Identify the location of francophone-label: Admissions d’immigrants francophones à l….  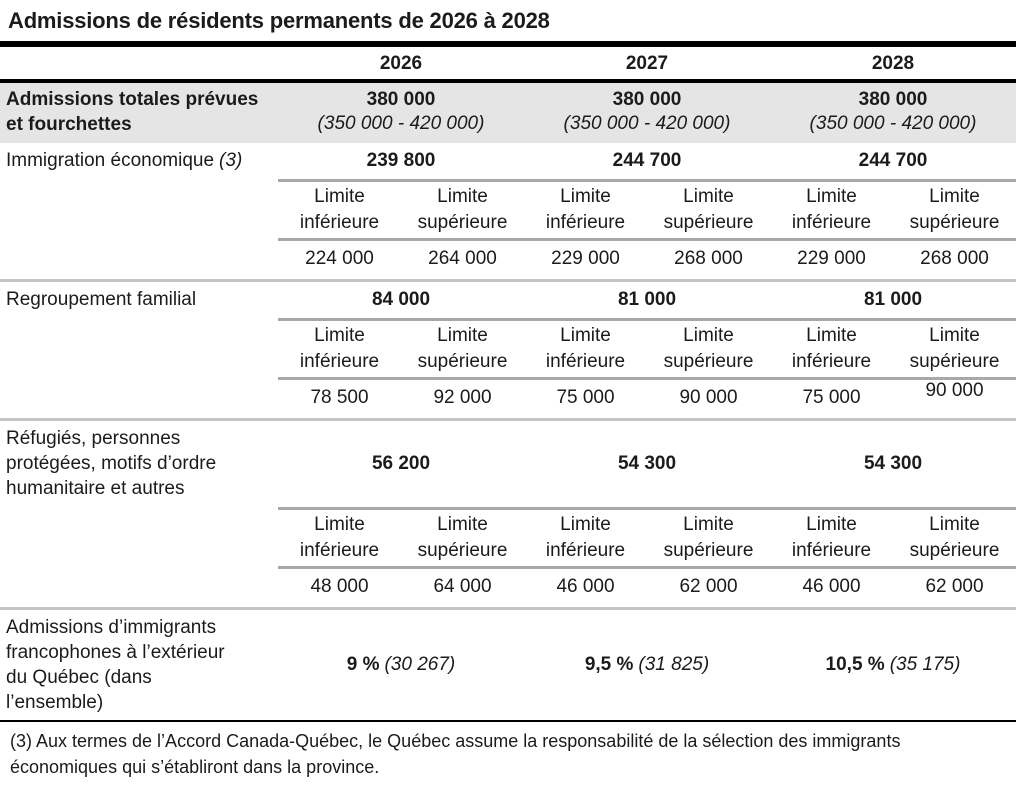
(139, 665).